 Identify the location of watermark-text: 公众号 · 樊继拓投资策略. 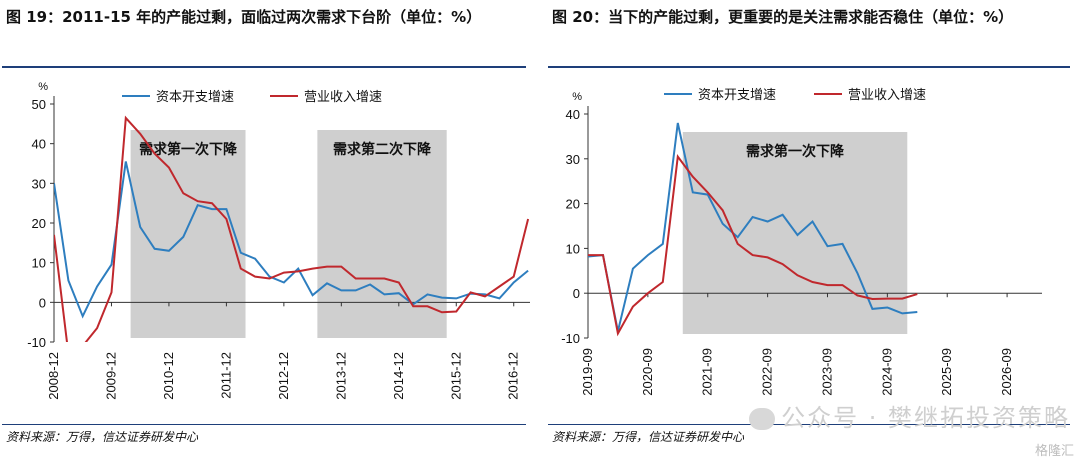
(925, 418).